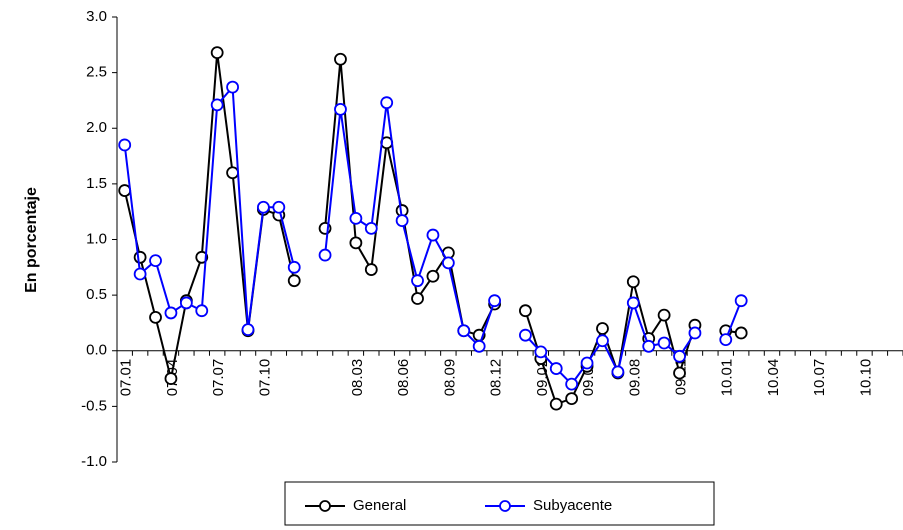 The width and height of the screenshot is (903, 530). I want to click on x-tick-label: 07.10, so click(264, 378).